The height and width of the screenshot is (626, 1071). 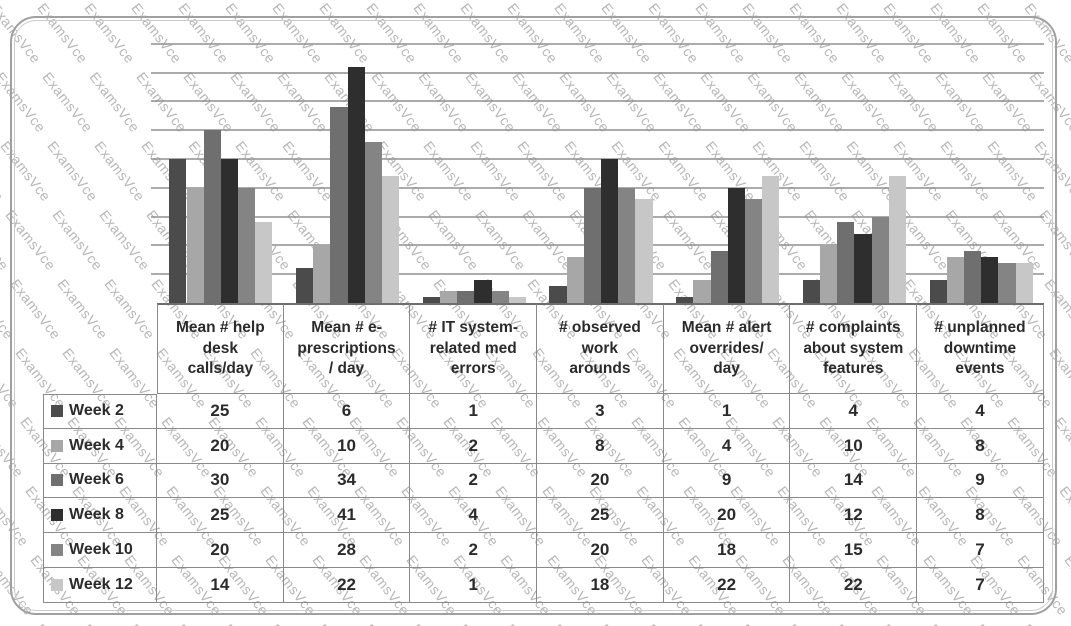 I want to click on legend-cell-week-8: Week 8, so click(x=100, y=516).